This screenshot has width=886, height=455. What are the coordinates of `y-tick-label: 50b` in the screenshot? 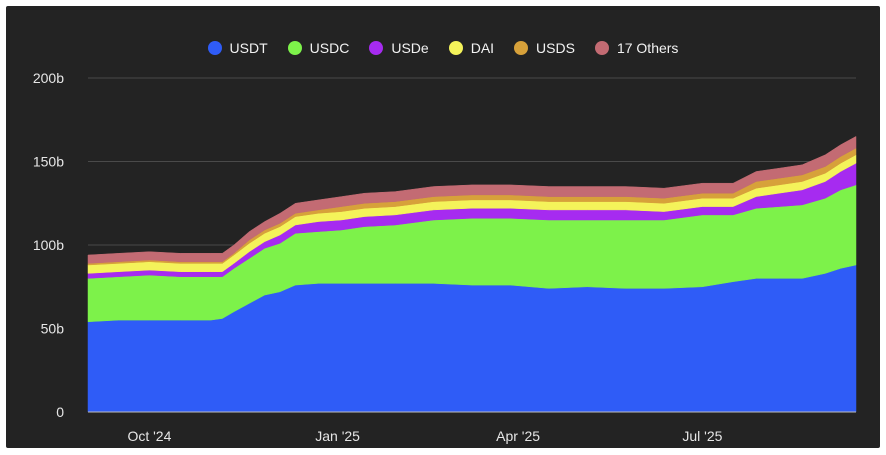 It's located at (53, 329).